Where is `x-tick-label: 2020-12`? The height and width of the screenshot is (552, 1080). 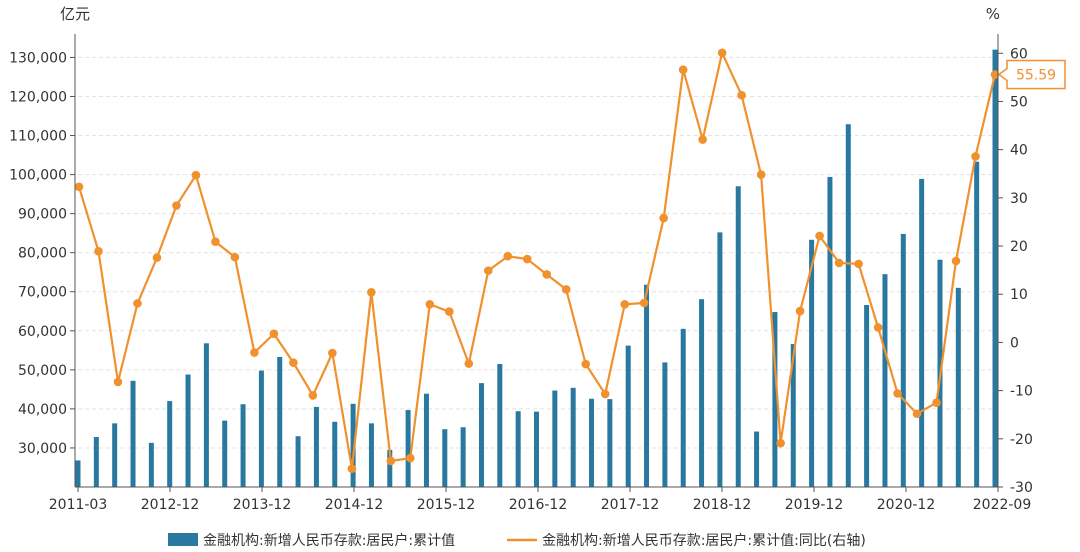 x-tick-label: 2020-12 is located at coordinates (906, 505).